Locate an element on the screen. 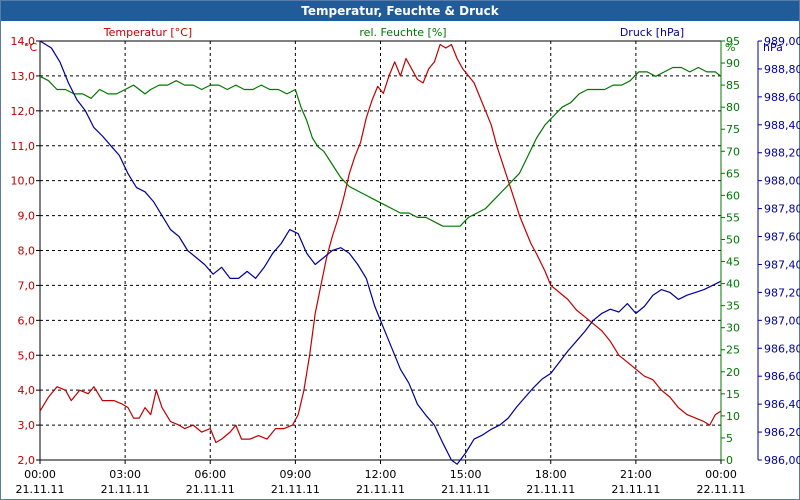  humidity-axis-label: rel. Feuchte [%] is located at coordinates (402, 32).